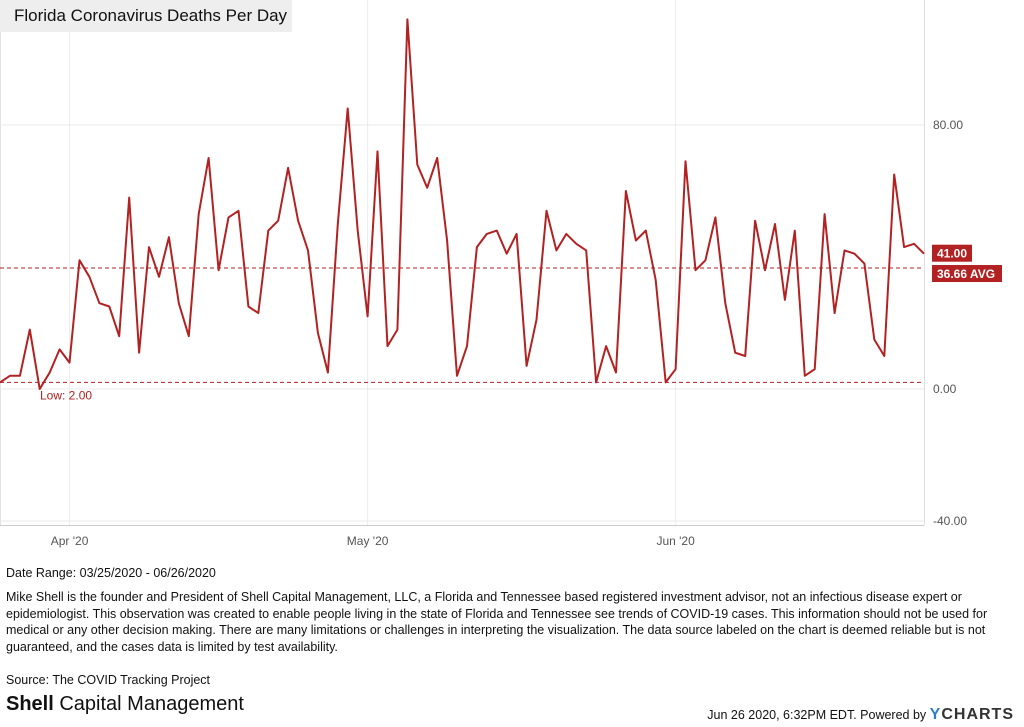 Image resolution: width=1024 pixels, height=727 pixels. What do you see at coordinates (971, 714) in the screenshot?
I see `ycharts-logo: YCHARTS` at bounding box center [971, 714].